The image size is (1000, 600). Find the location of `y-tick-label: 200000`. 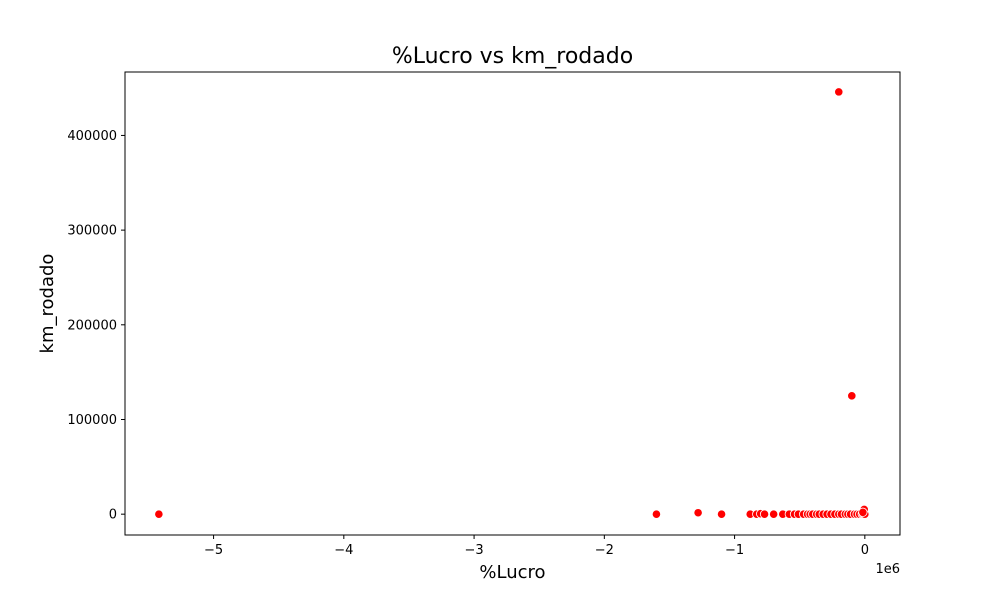

y-tick-label: 200000 is located at coordinates (92, 325).